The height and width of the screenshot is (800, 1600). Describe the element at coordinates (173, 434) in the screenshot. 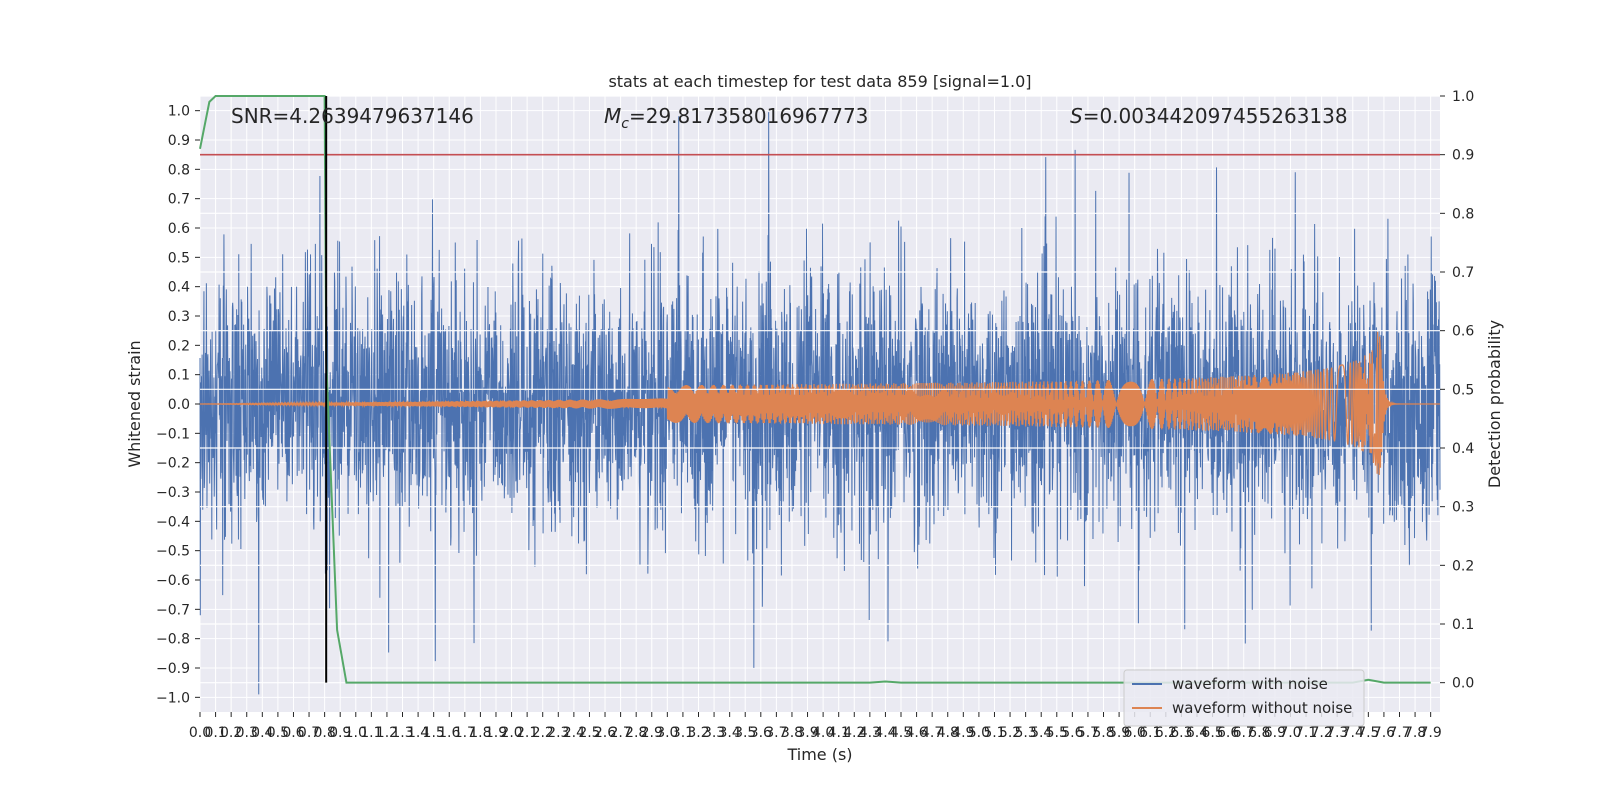

I see `y-left-tick-label-11: −0.1` at that location.